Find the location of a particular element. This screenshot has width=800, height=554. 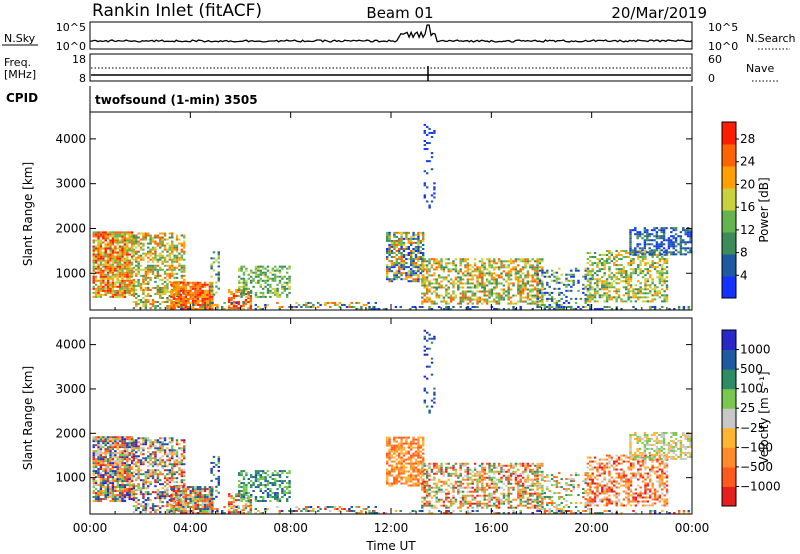

power-colorbar-tick-label: 24 is located at coordinates (747, 162).